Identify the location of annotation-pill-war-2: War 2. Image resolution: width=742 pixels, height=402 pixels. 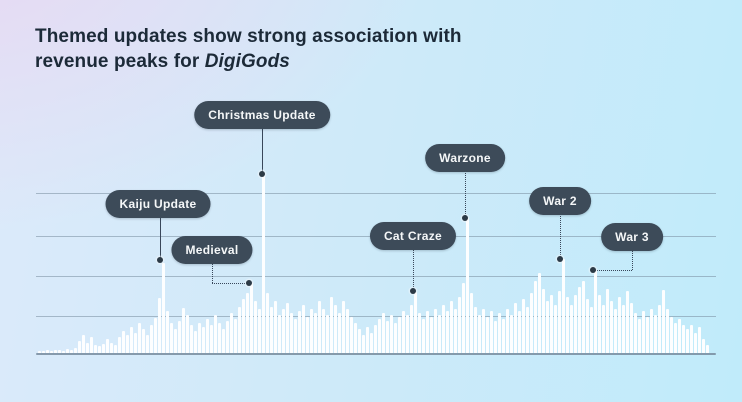
(560, 201).